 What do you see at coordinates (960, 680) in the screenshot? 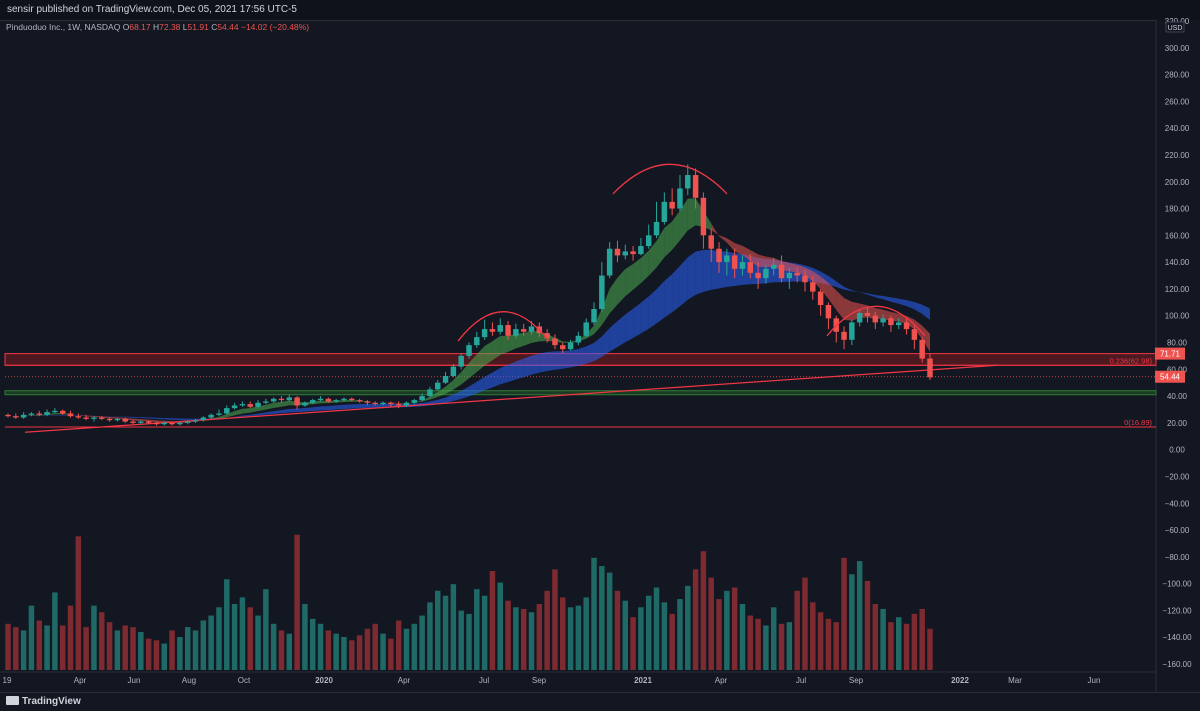
I see `x-tick-label: 2022` at bounding box center [960, 680].